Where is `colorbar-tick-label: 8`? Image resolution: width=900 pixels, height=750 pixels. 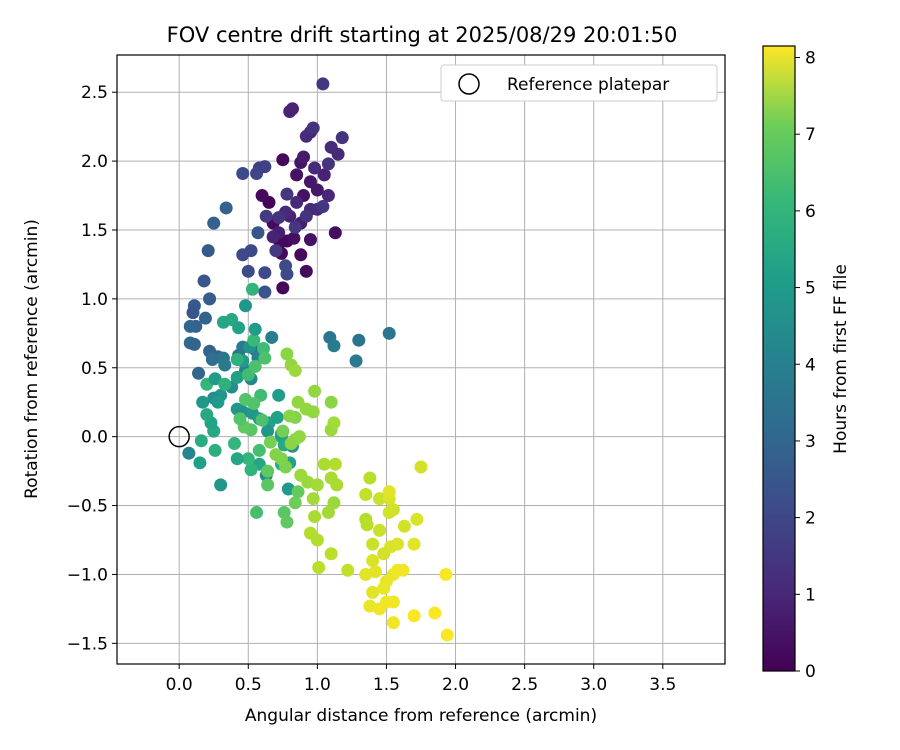
colorbar-tick-label: 8 is located at coordinates (810, 59).